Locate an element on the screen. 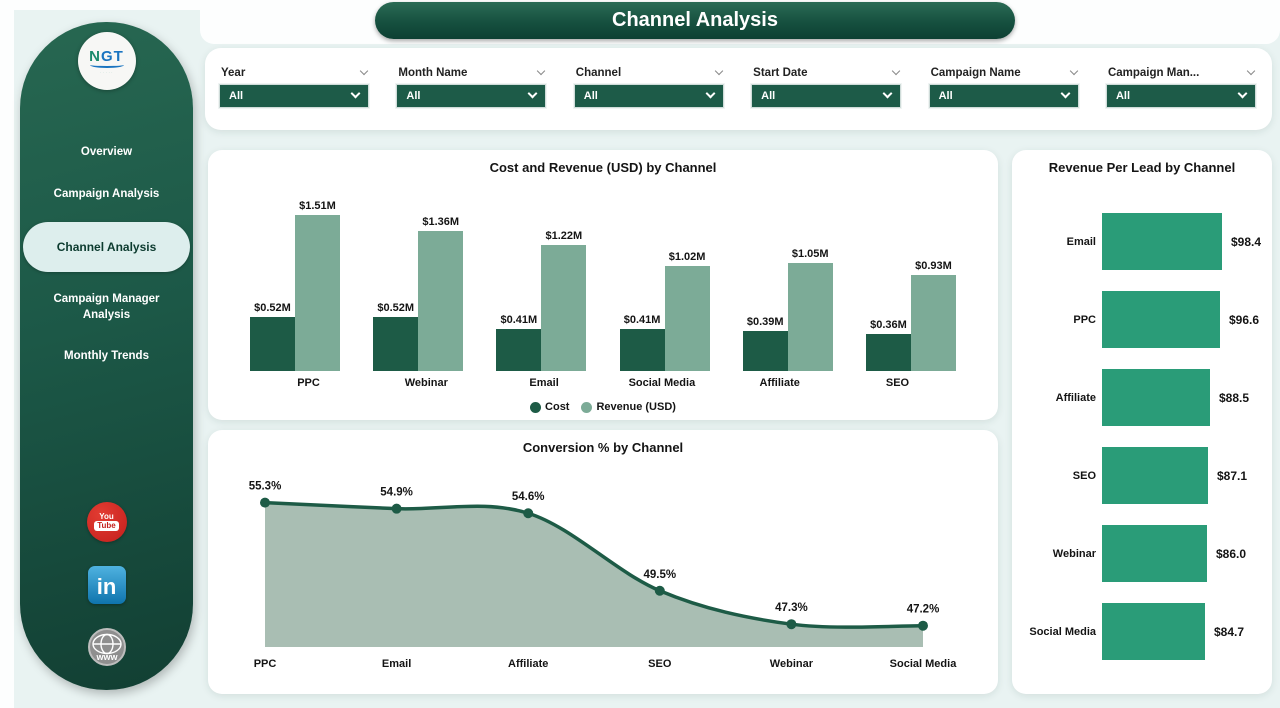 Image resolution: width=1280 pixels, height=708 pixels. logo-subtext: · · · · · is located at coordinates (106, 72).